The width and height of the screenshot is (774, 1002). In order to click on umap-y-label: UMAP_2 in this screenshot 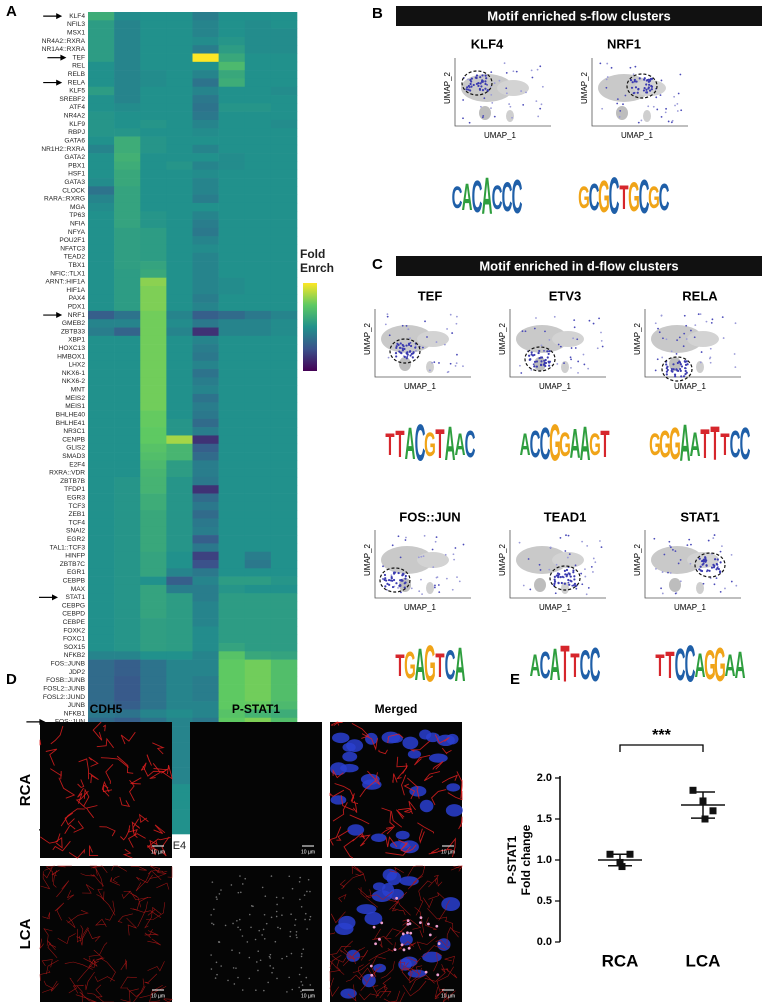, I will do `click(367, 559)`.